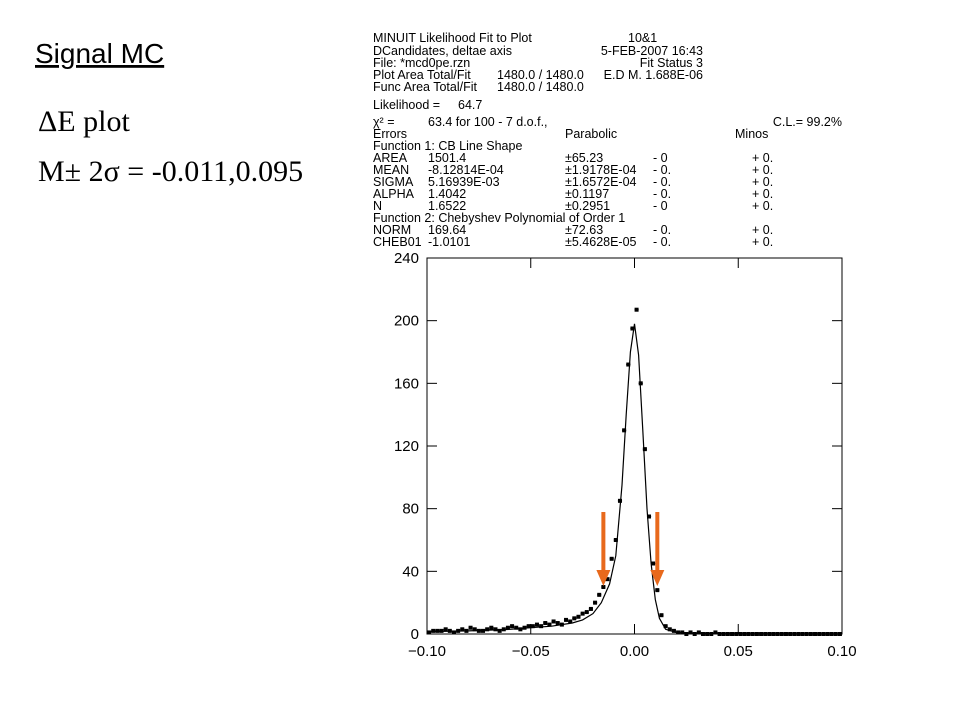  I want to click on stats-text: 1501.4, so click(447, 158).